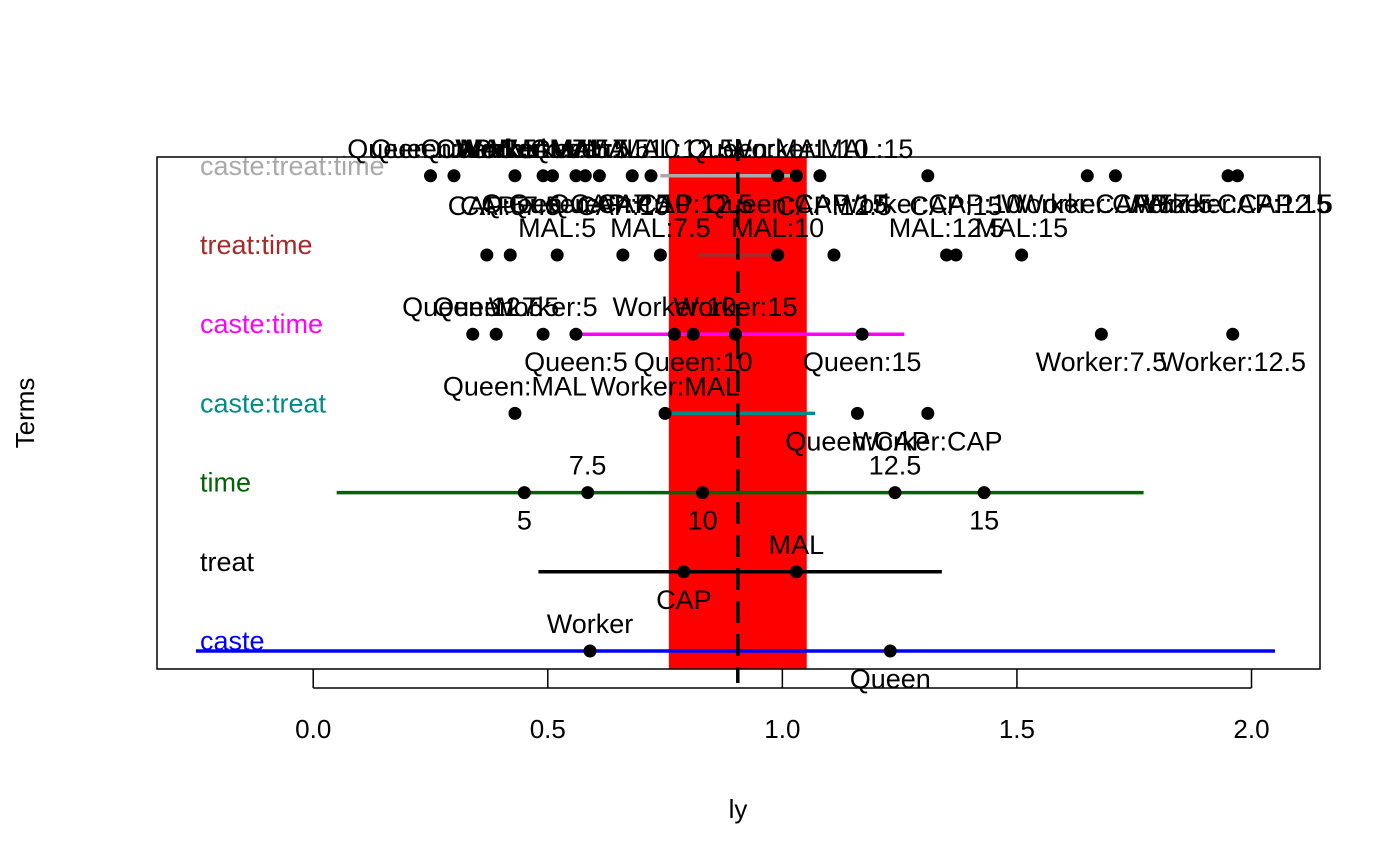 Image resolution: width=1400 pixels, height=866 pixels. Describe the element at coordinates (665, 386) in the screenshot. I see `point-label: Worker:MAL` at that location.